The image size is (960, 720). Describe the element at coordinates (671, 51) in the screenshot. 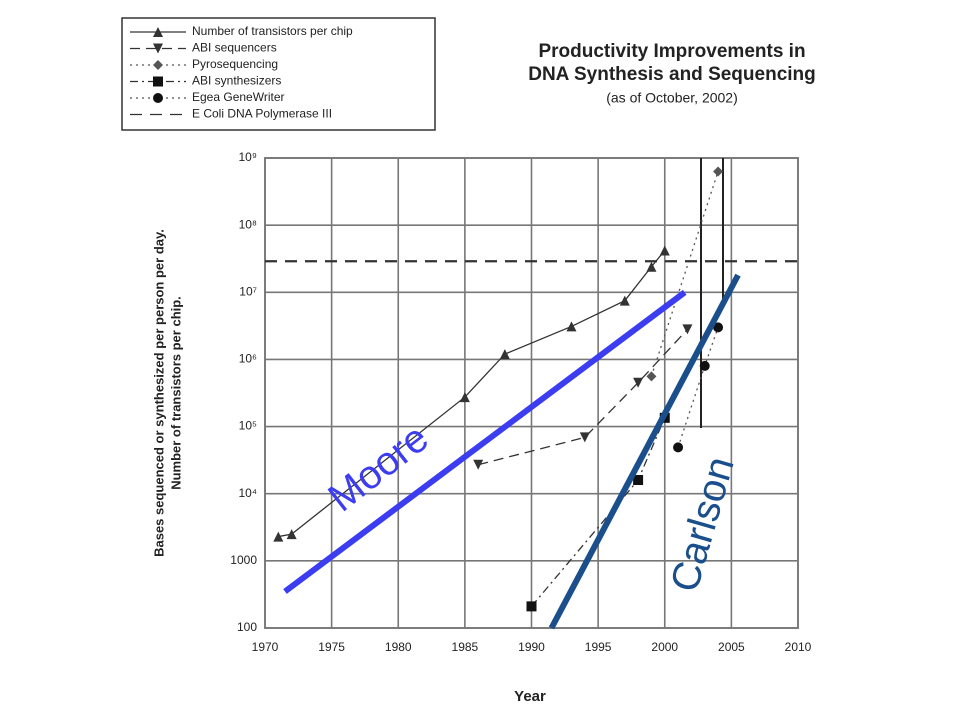

I see `chart-title: Productivity Improvements in` at that location.